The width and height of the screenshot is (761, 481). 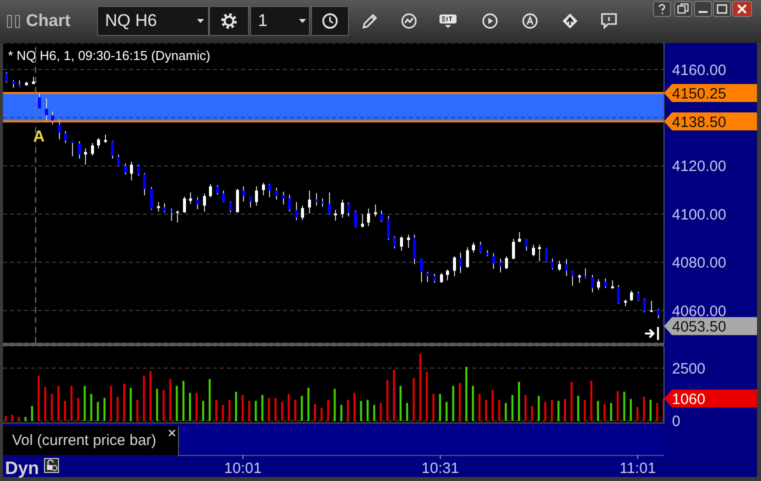 I want to click on y-tick-label: 0, so click(x=676, y=421).